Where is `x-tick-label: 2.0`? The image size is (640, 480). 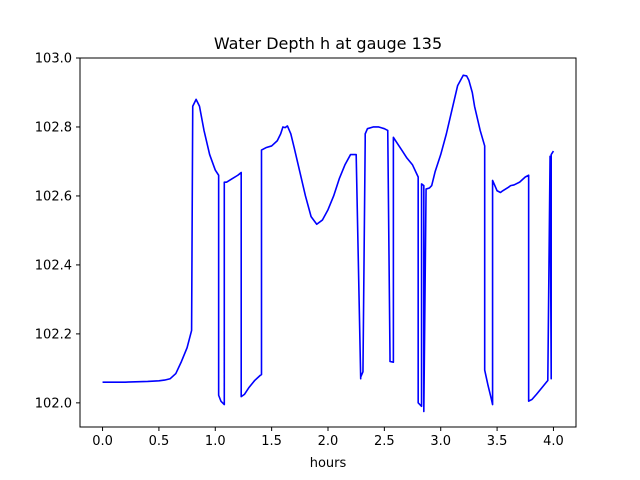 x-tick-label: 2.0 is located at coordinates (328, 441).